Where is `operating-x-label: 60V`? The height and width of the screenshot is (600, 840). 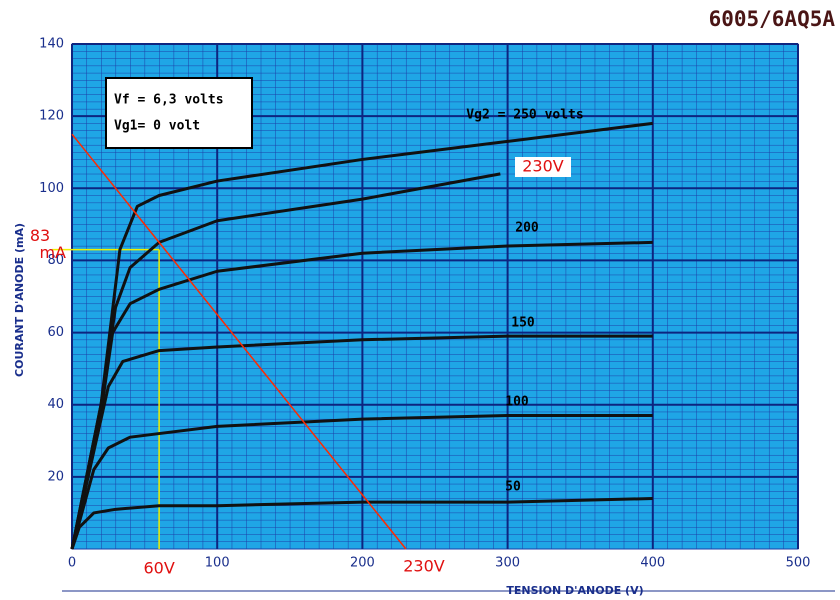
operating-x-label: 60V is located at coordinates (158, 568).